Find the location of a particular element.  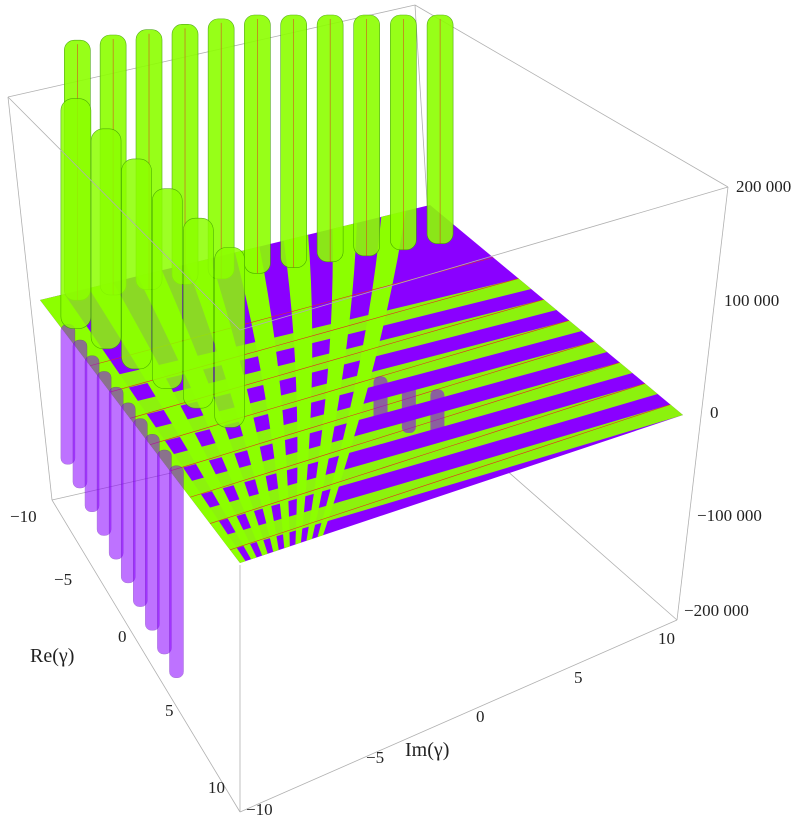

re-tick-5: 5 is located at coordinates (169, 710).